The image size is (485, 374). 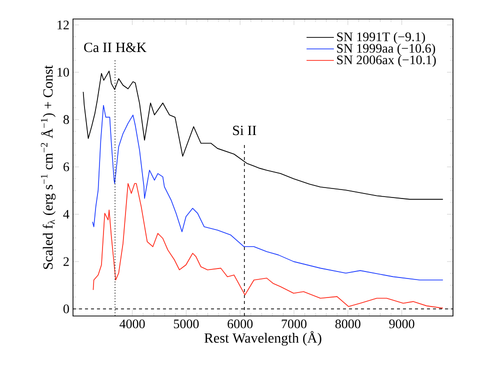 I want to click on y-tick-label: 6, so click(x=67, y=167).